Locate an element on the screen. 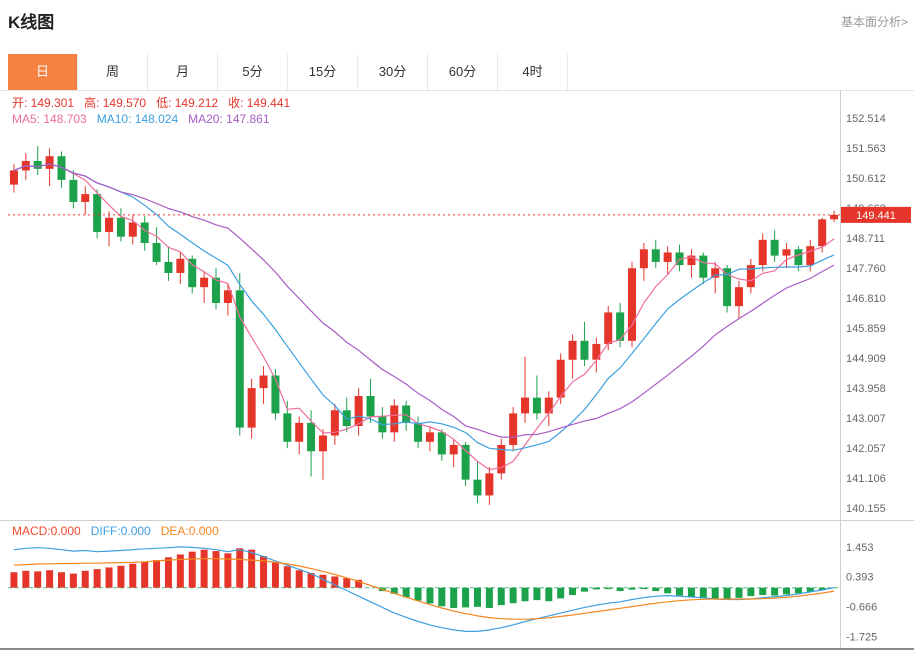 This screenshot has width=914, height=653. svg-text: 0.393 is located at coordinates (860, 578).